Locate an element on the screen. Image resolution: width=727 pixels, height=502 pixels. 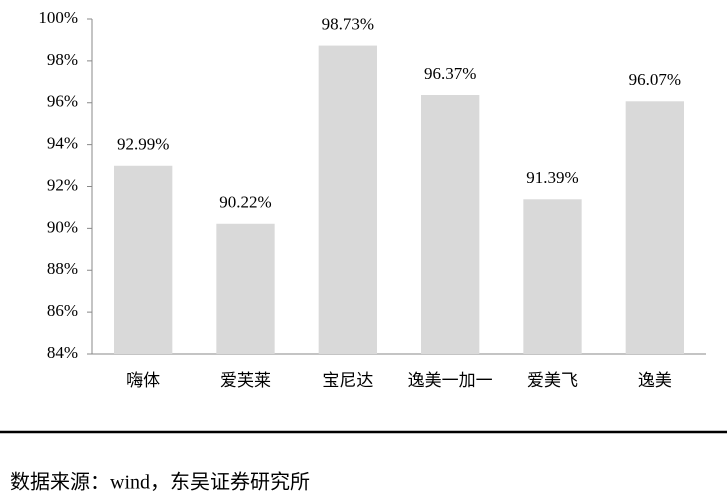
y-tick-label: 86% is located at coordinates (62, 310).